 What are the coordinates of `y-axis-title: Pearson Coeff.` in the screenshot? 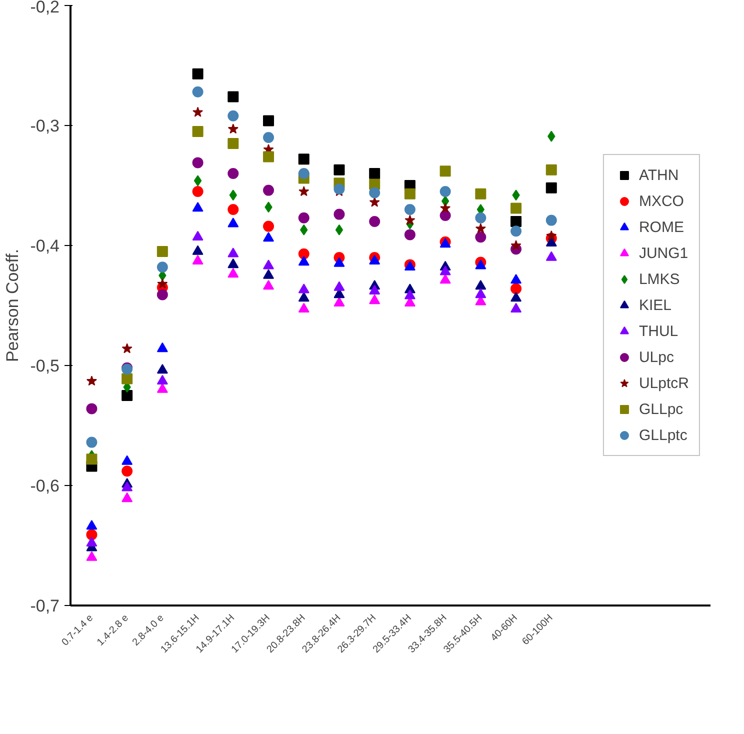 It's located at (12, 305).